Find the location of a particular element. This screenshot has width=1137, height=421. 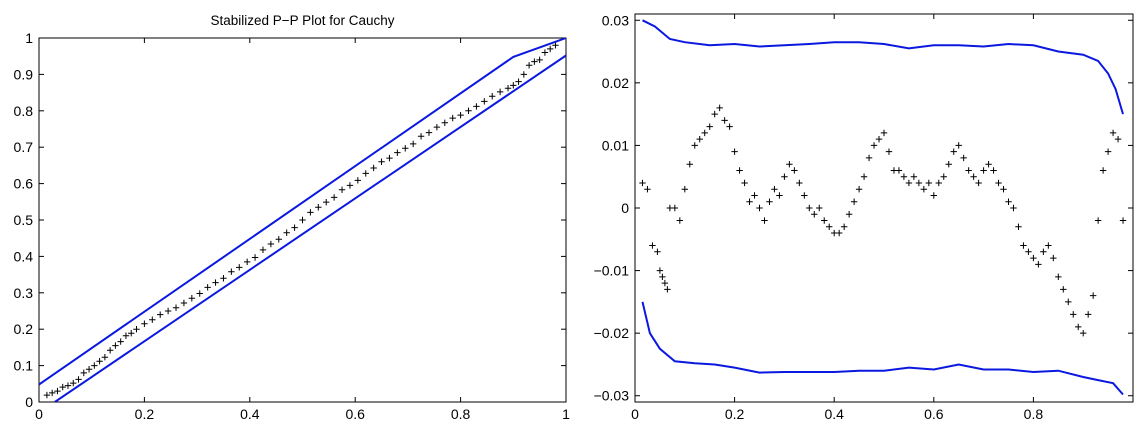

y-tick-label: −0.01 is located at coordinates (612, 271).